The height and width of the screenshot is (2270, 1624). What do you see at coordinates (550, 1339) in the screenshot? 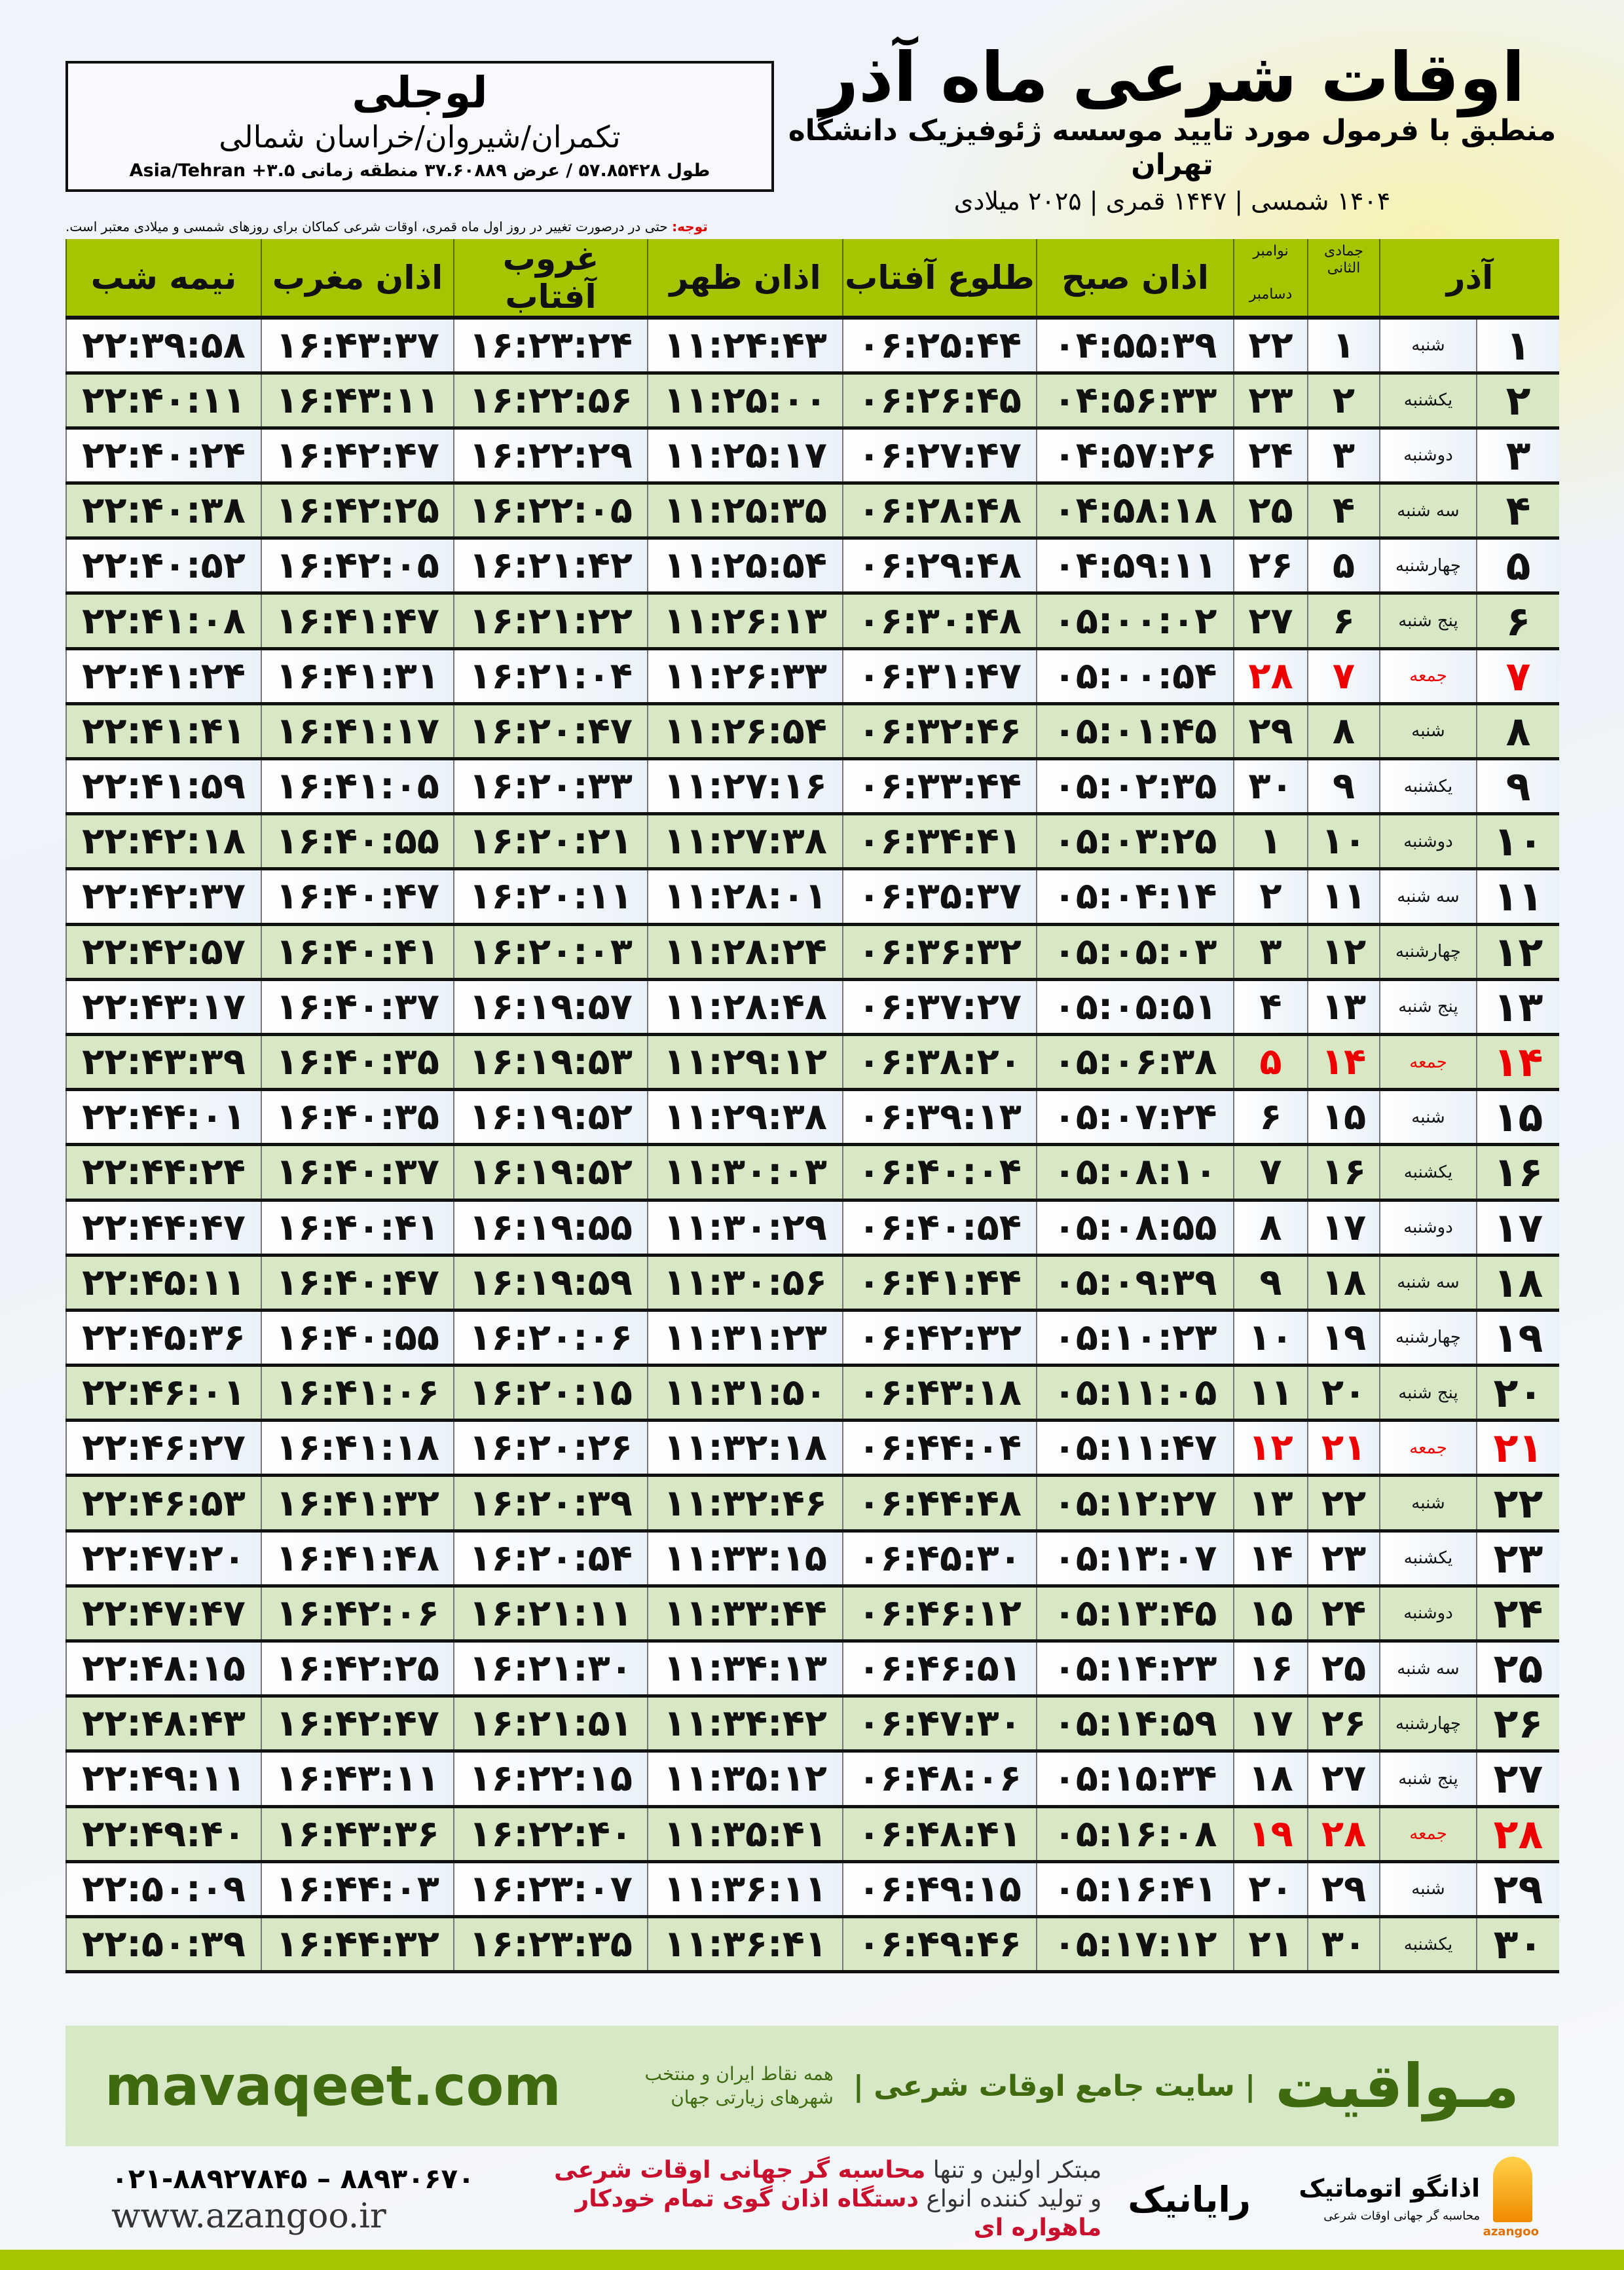
I see `cell-sunset: ۱۶:۲۰:۰۶` at bounding box center [550, 1339].